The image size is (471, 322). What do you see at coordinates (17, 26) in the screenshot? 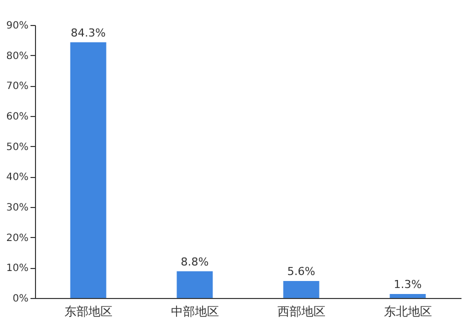
I see `y-tick-label: 90%` at bounding box center [17, 26].